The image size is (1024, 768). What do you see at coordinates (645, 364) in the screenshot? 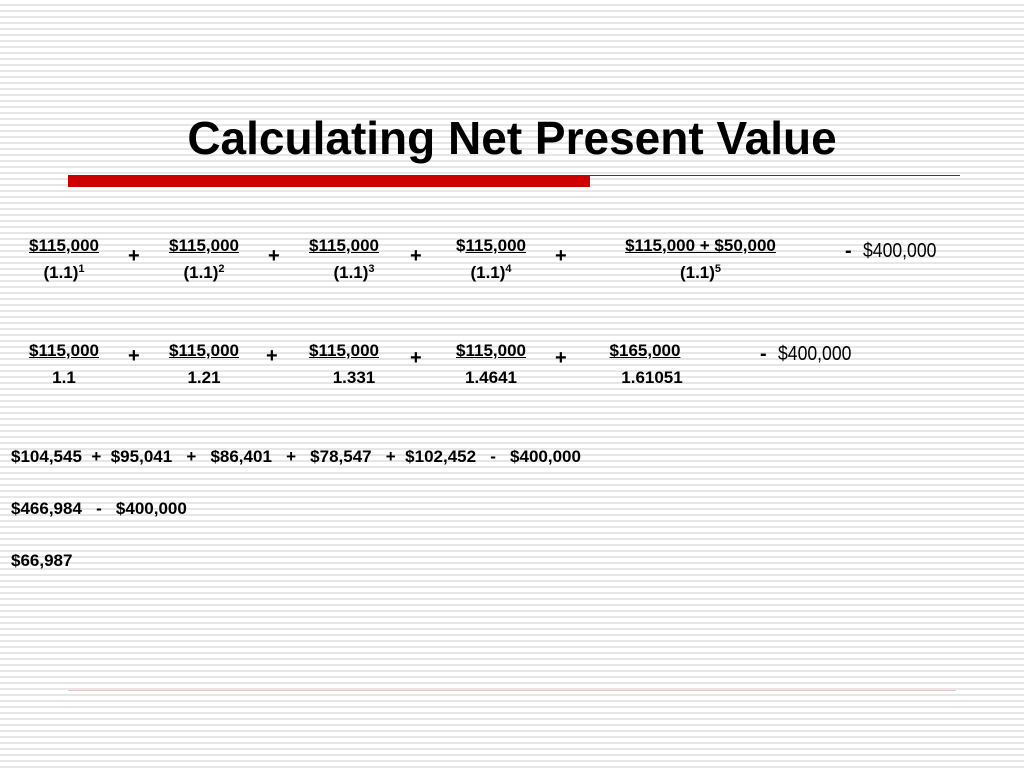
I see `row2-term-5: $165,000 1.61051` at bounding box center [645, 364].